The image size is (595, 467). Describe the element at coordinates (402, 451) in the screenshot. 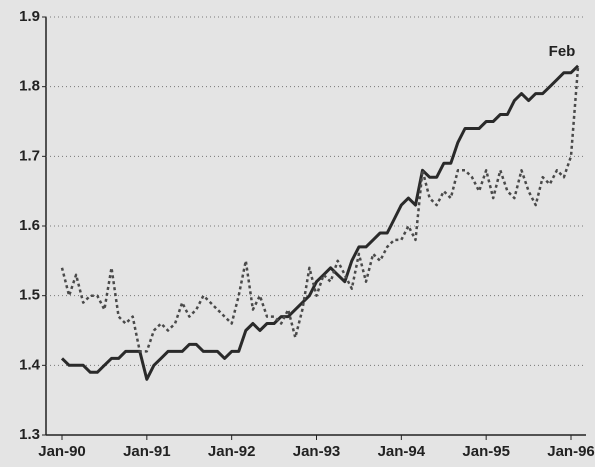

I see `x-tick-label: Jan-94` at that location.